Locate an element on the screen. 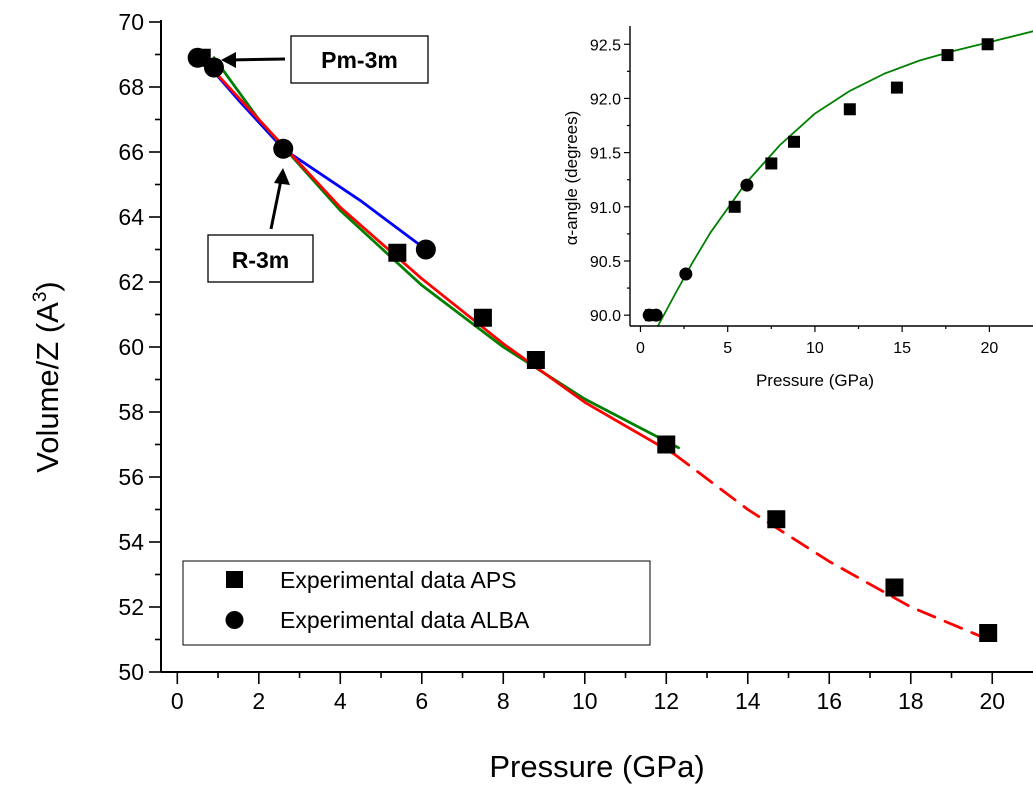 The image size is (1033, 787). annotation-pm3m-arrowhead is located at coordinates (228, 60).